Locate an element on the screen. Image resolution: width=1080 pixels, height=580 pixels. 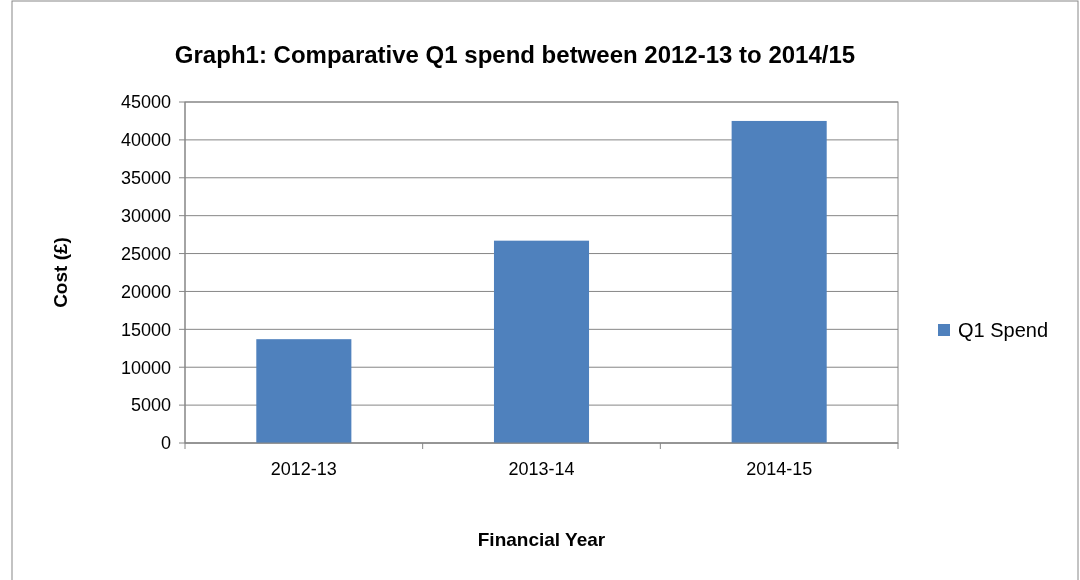
y-tick-label: 20000 is located at coordinates (145, 291).